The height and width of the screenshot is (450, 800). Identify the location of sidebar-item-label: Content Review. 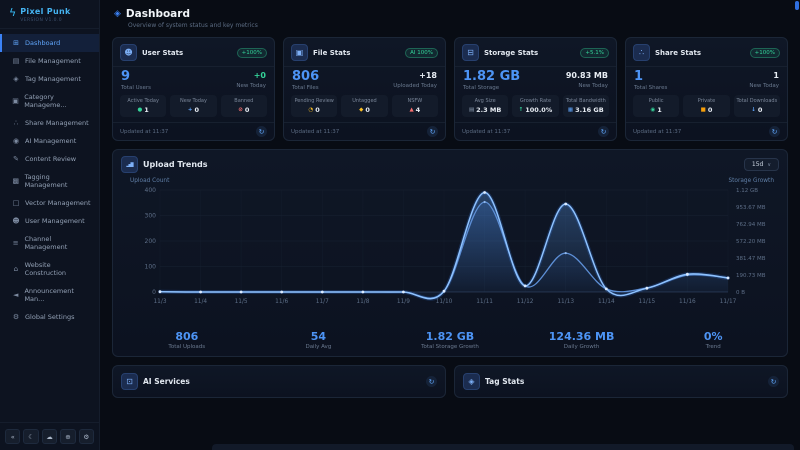
(51, 159).